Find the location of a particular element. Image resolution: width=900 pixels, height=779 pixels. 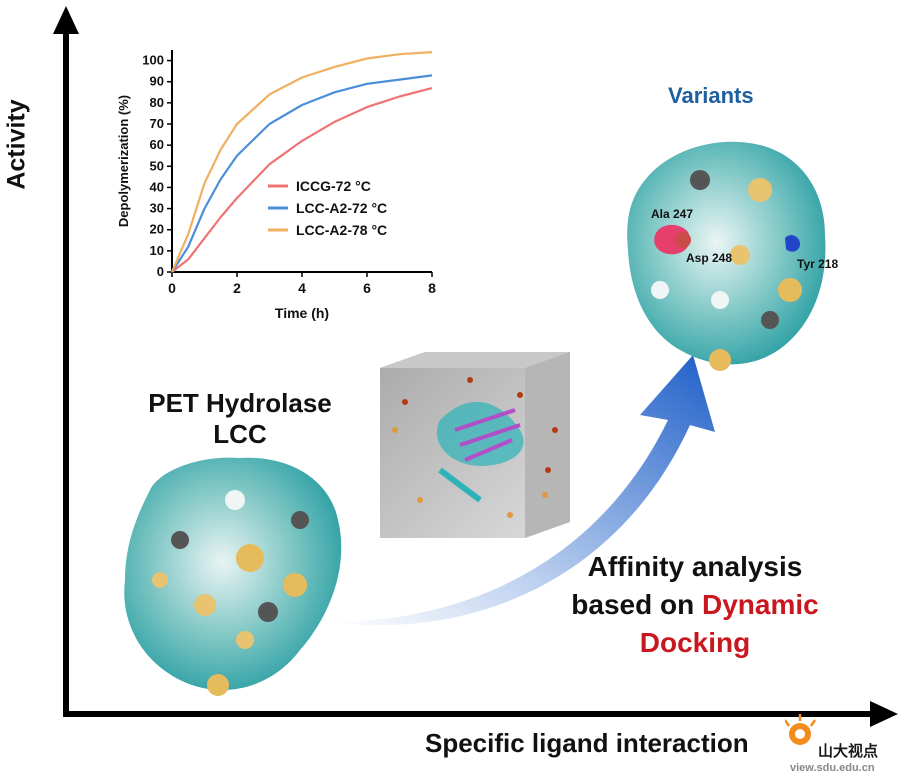

method-line2: based on Dynamic is located at coordinates (695, 605).